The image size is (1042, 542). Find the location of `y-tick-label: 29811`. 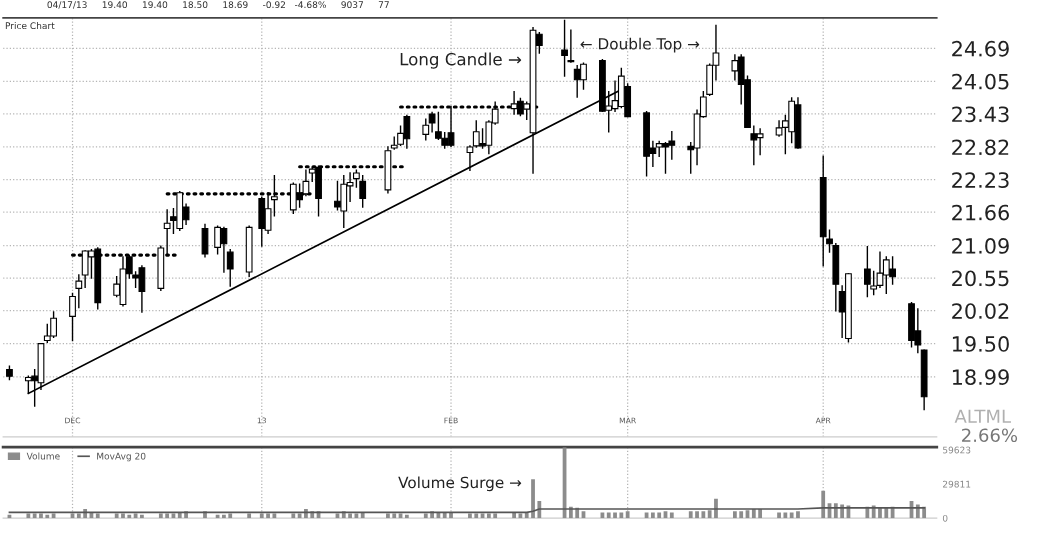

y-tick-label: 29811 is located at coordinates (956, 484).